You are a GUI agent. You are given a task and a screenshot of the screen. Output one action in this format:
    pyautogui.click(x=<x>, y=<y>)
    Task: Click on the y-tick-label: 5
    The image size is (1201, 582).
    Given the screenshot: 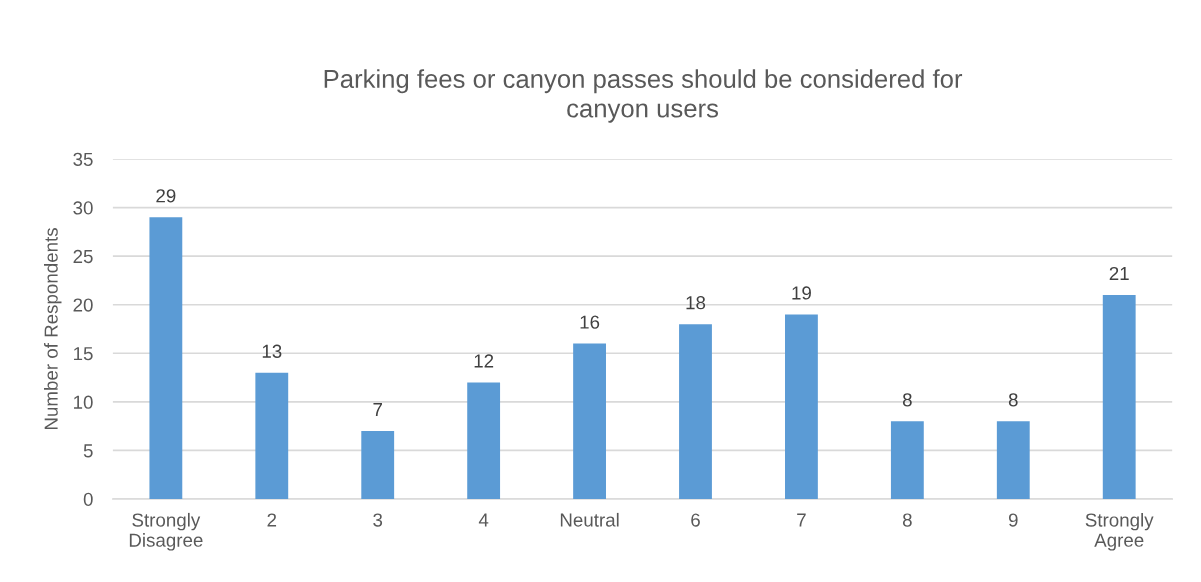 What is the action you would take?
    pyautogui.click(x=88, y=451)
    